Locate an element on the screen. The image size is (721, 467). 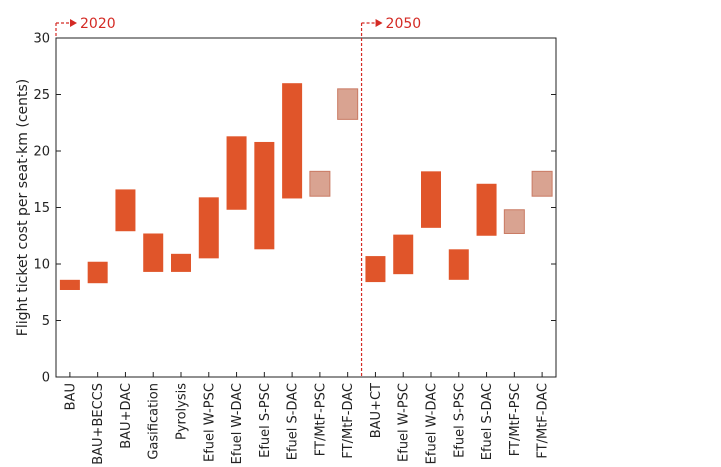
x-tick-label-17: FT/MtF-PSC is located at coordinates (515, 419).